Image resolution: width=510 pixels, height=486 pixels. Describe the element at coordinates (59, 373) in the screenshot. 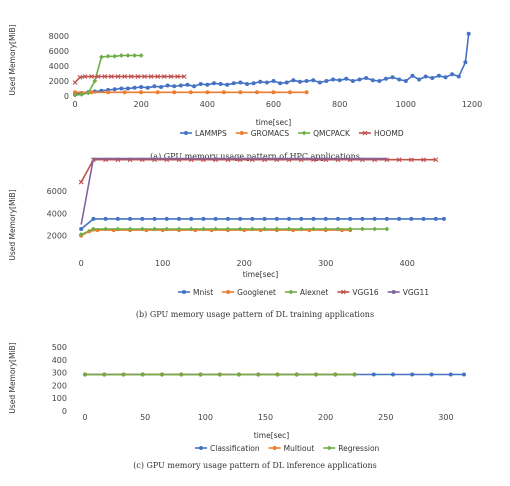

I see `chart-3-y-tick: 300` at that location.